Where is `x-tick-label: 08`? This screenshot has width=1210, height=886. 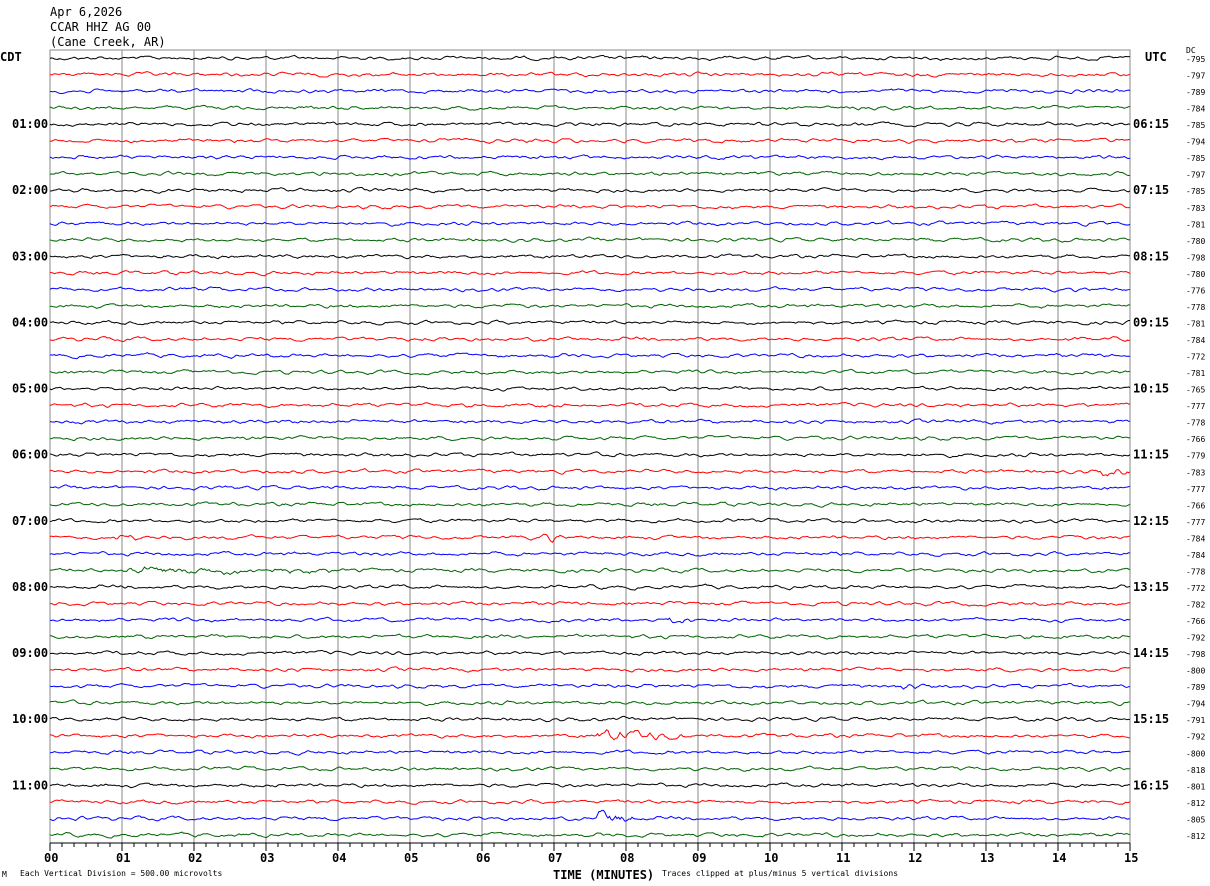 x-tick-label: 08 is located at coordinates (627, 858).